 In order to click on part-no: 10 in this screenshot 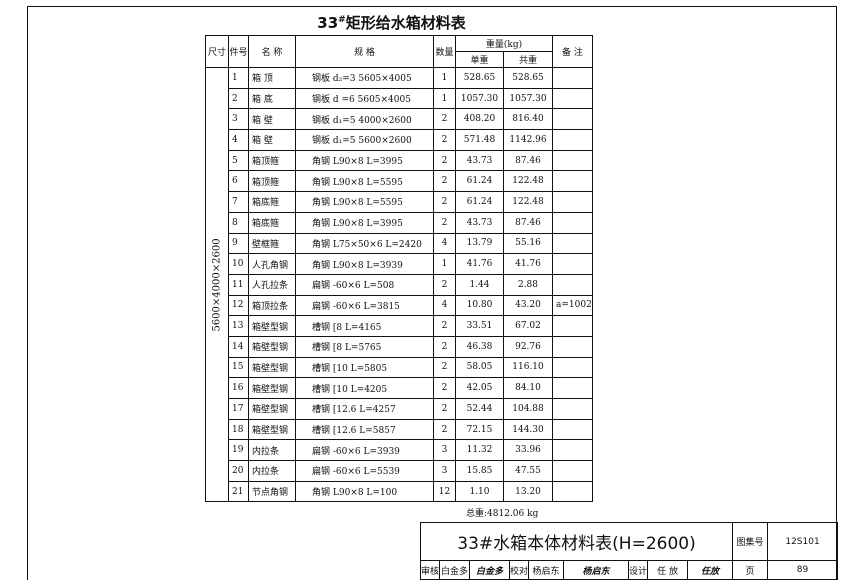, I will do `click(238, 264)`.